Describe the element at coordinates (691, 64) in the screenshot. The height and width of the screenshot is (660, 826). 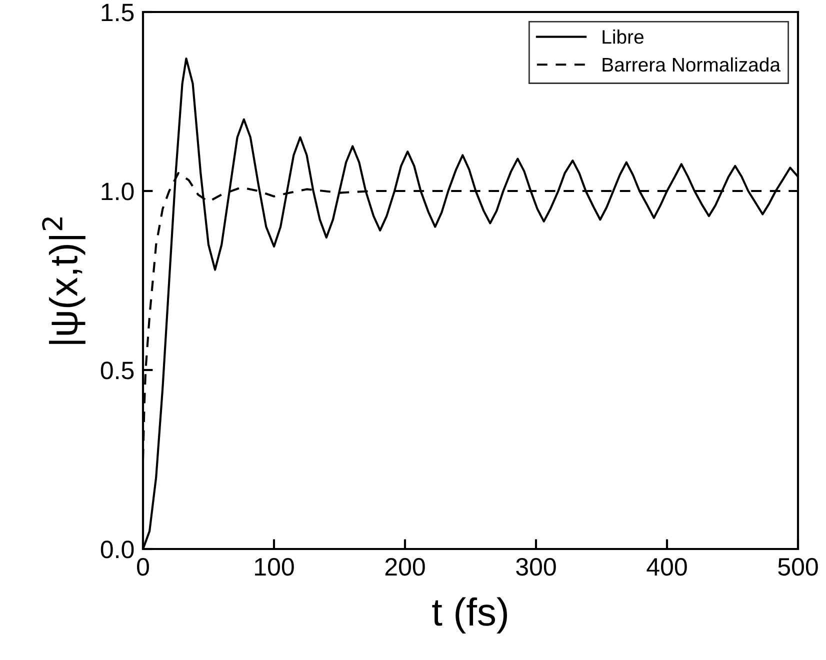
I see `legend-label: Barrera Normalizada` at that location.